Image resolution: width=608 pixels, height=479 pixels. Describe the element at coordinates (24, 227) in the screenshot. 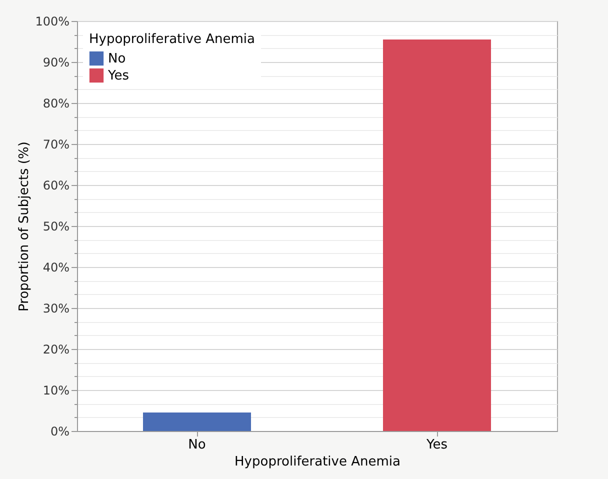

I see `y-axis-title: Proportion of Subjects (%)` at that location.